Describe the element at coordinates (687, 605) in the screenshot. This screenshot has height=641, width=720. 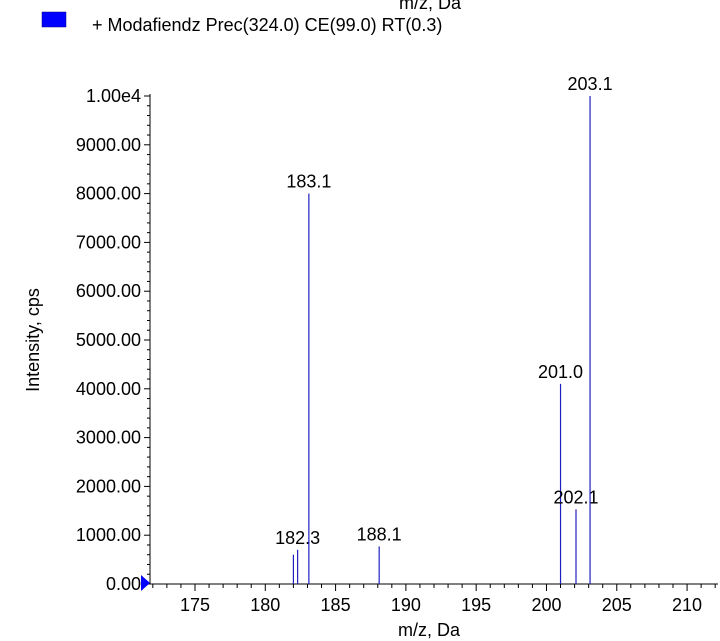
I see `x-tick-label: 210` at that location.